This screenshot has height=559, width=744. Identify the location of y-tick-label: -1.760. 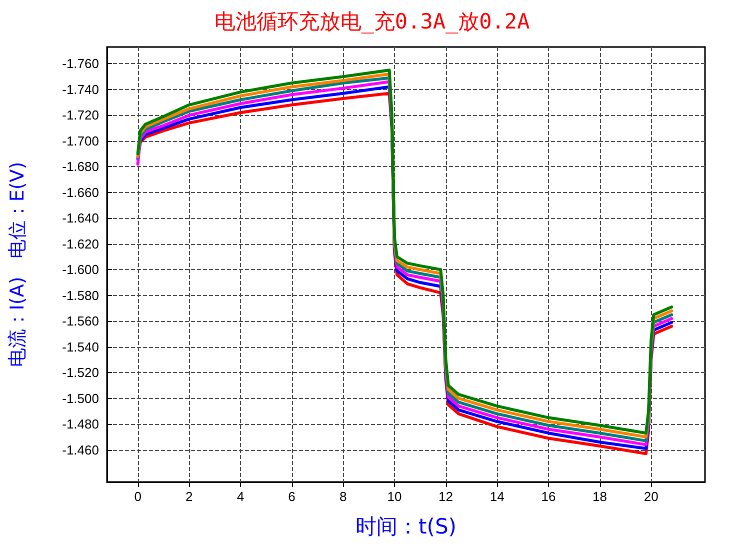
(80, 64).